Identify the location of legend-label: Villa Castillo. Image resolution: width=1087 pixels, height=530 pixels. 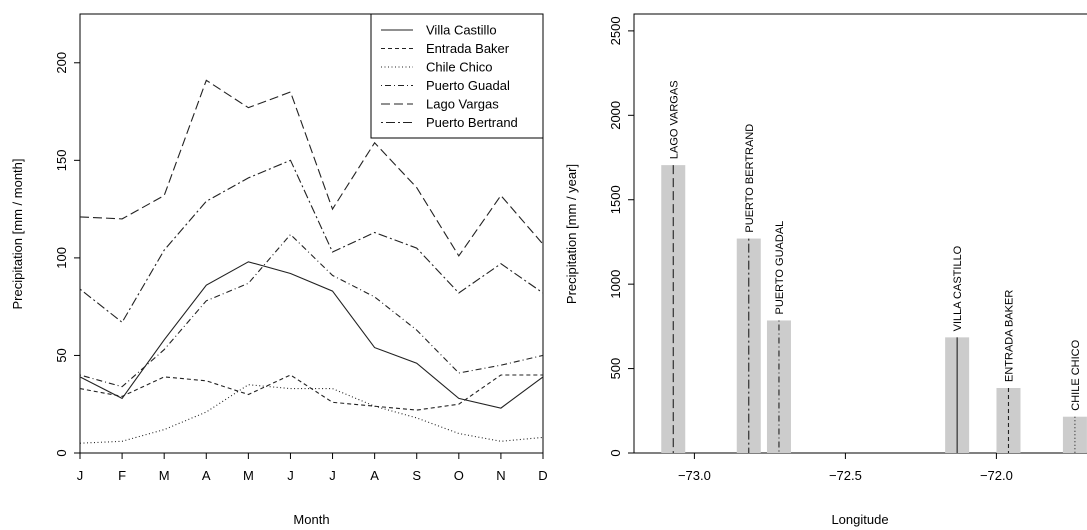
(461, 30).